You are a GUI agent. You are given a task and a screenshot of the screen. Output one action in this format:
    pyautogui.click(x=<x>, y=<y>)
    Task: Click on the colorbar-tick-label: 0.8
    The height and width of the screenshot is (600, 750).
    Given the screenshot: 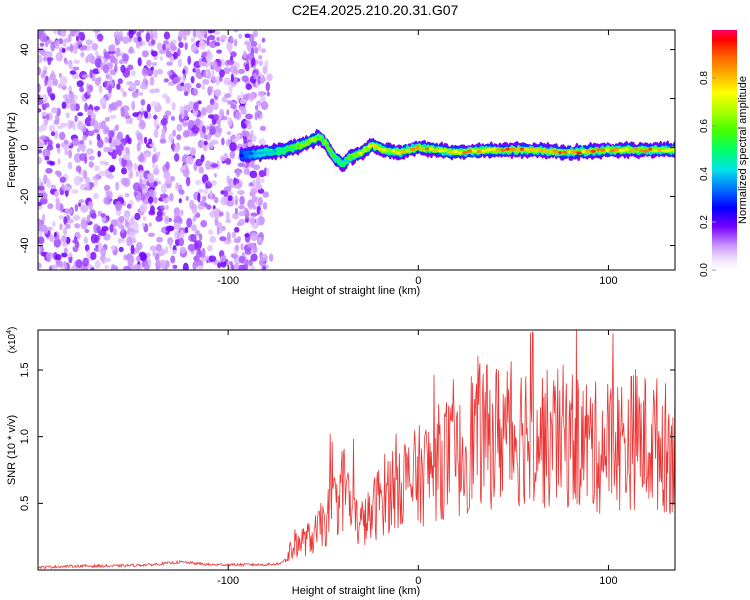 What is the action you would take?
    pyautogui.click(x=704, y=78)
    